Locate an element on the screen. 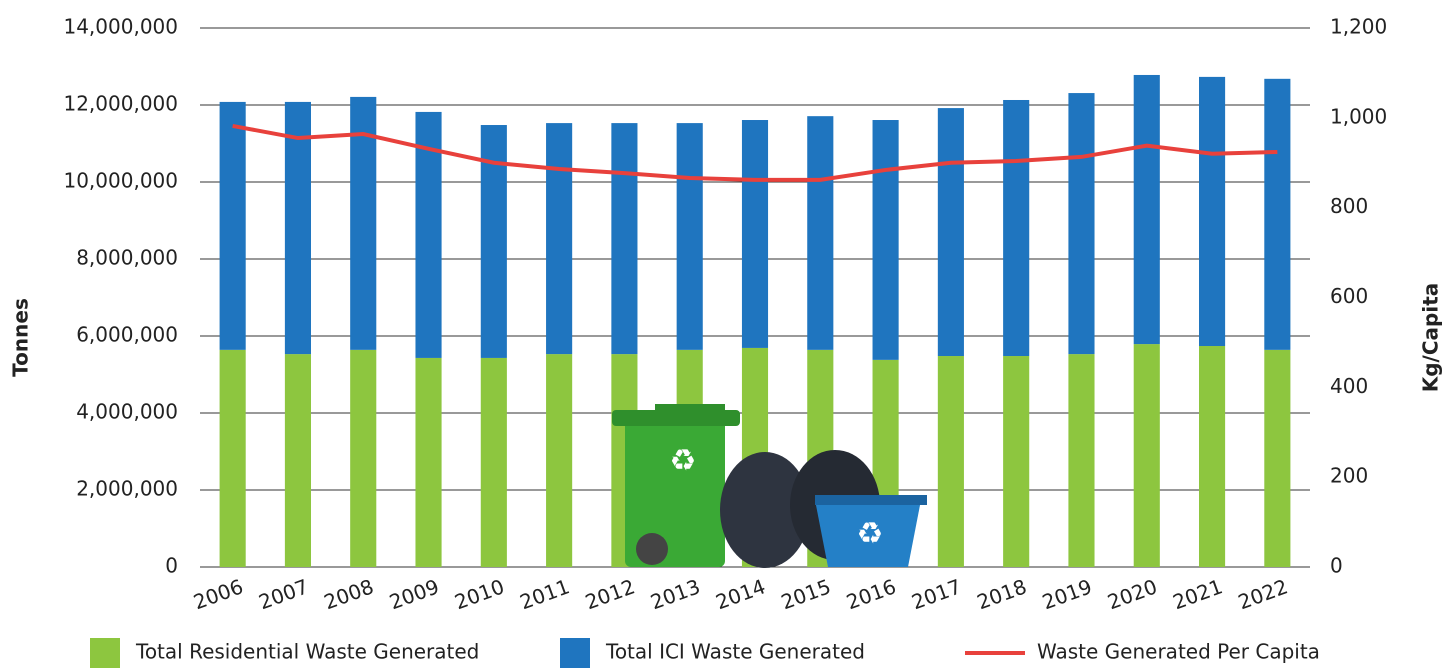  x-tick-label: 2017 is located at coordinates (936, 594).